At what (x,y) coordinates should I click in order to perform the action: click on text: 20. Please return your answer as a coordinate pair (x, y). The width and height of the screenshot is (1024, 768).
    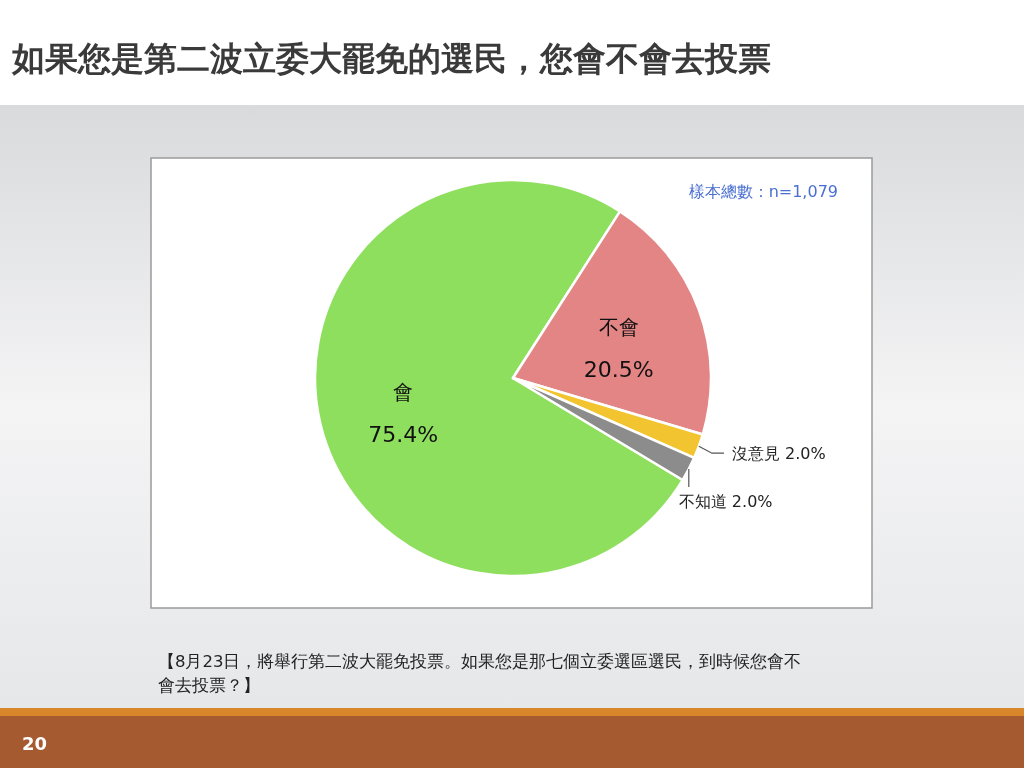
    Looking at the image, I should click on (35, 743).